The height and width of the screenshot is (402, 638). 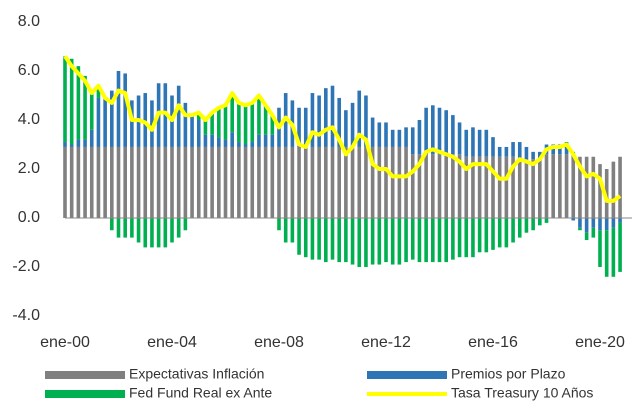 I want to click on y-tick-label: 0.0, so click(x=29, y=217).